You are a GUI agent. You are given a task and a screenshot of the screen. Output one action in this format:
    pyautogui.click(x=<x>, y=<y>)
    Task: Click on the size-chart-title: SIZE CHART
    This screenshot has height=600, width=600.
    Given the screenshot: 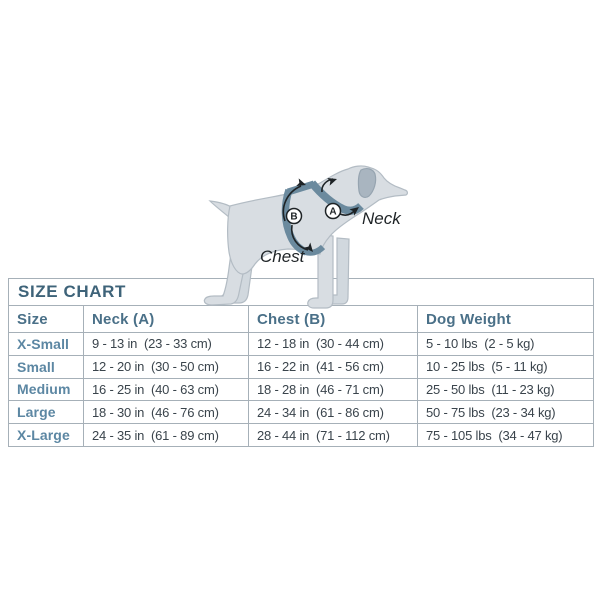 What is the action you would take?
    pyautogui.click(x=301, y=292)
    